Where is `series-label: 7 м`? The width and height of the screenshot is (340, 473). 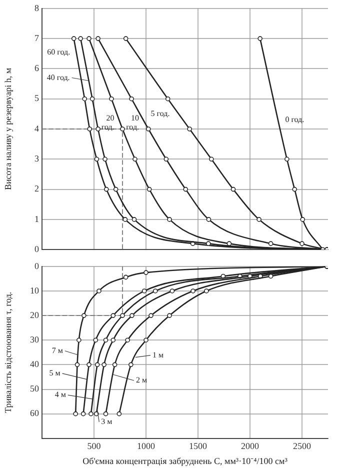
series-label: 7 м is located at coordinates (57, 350).